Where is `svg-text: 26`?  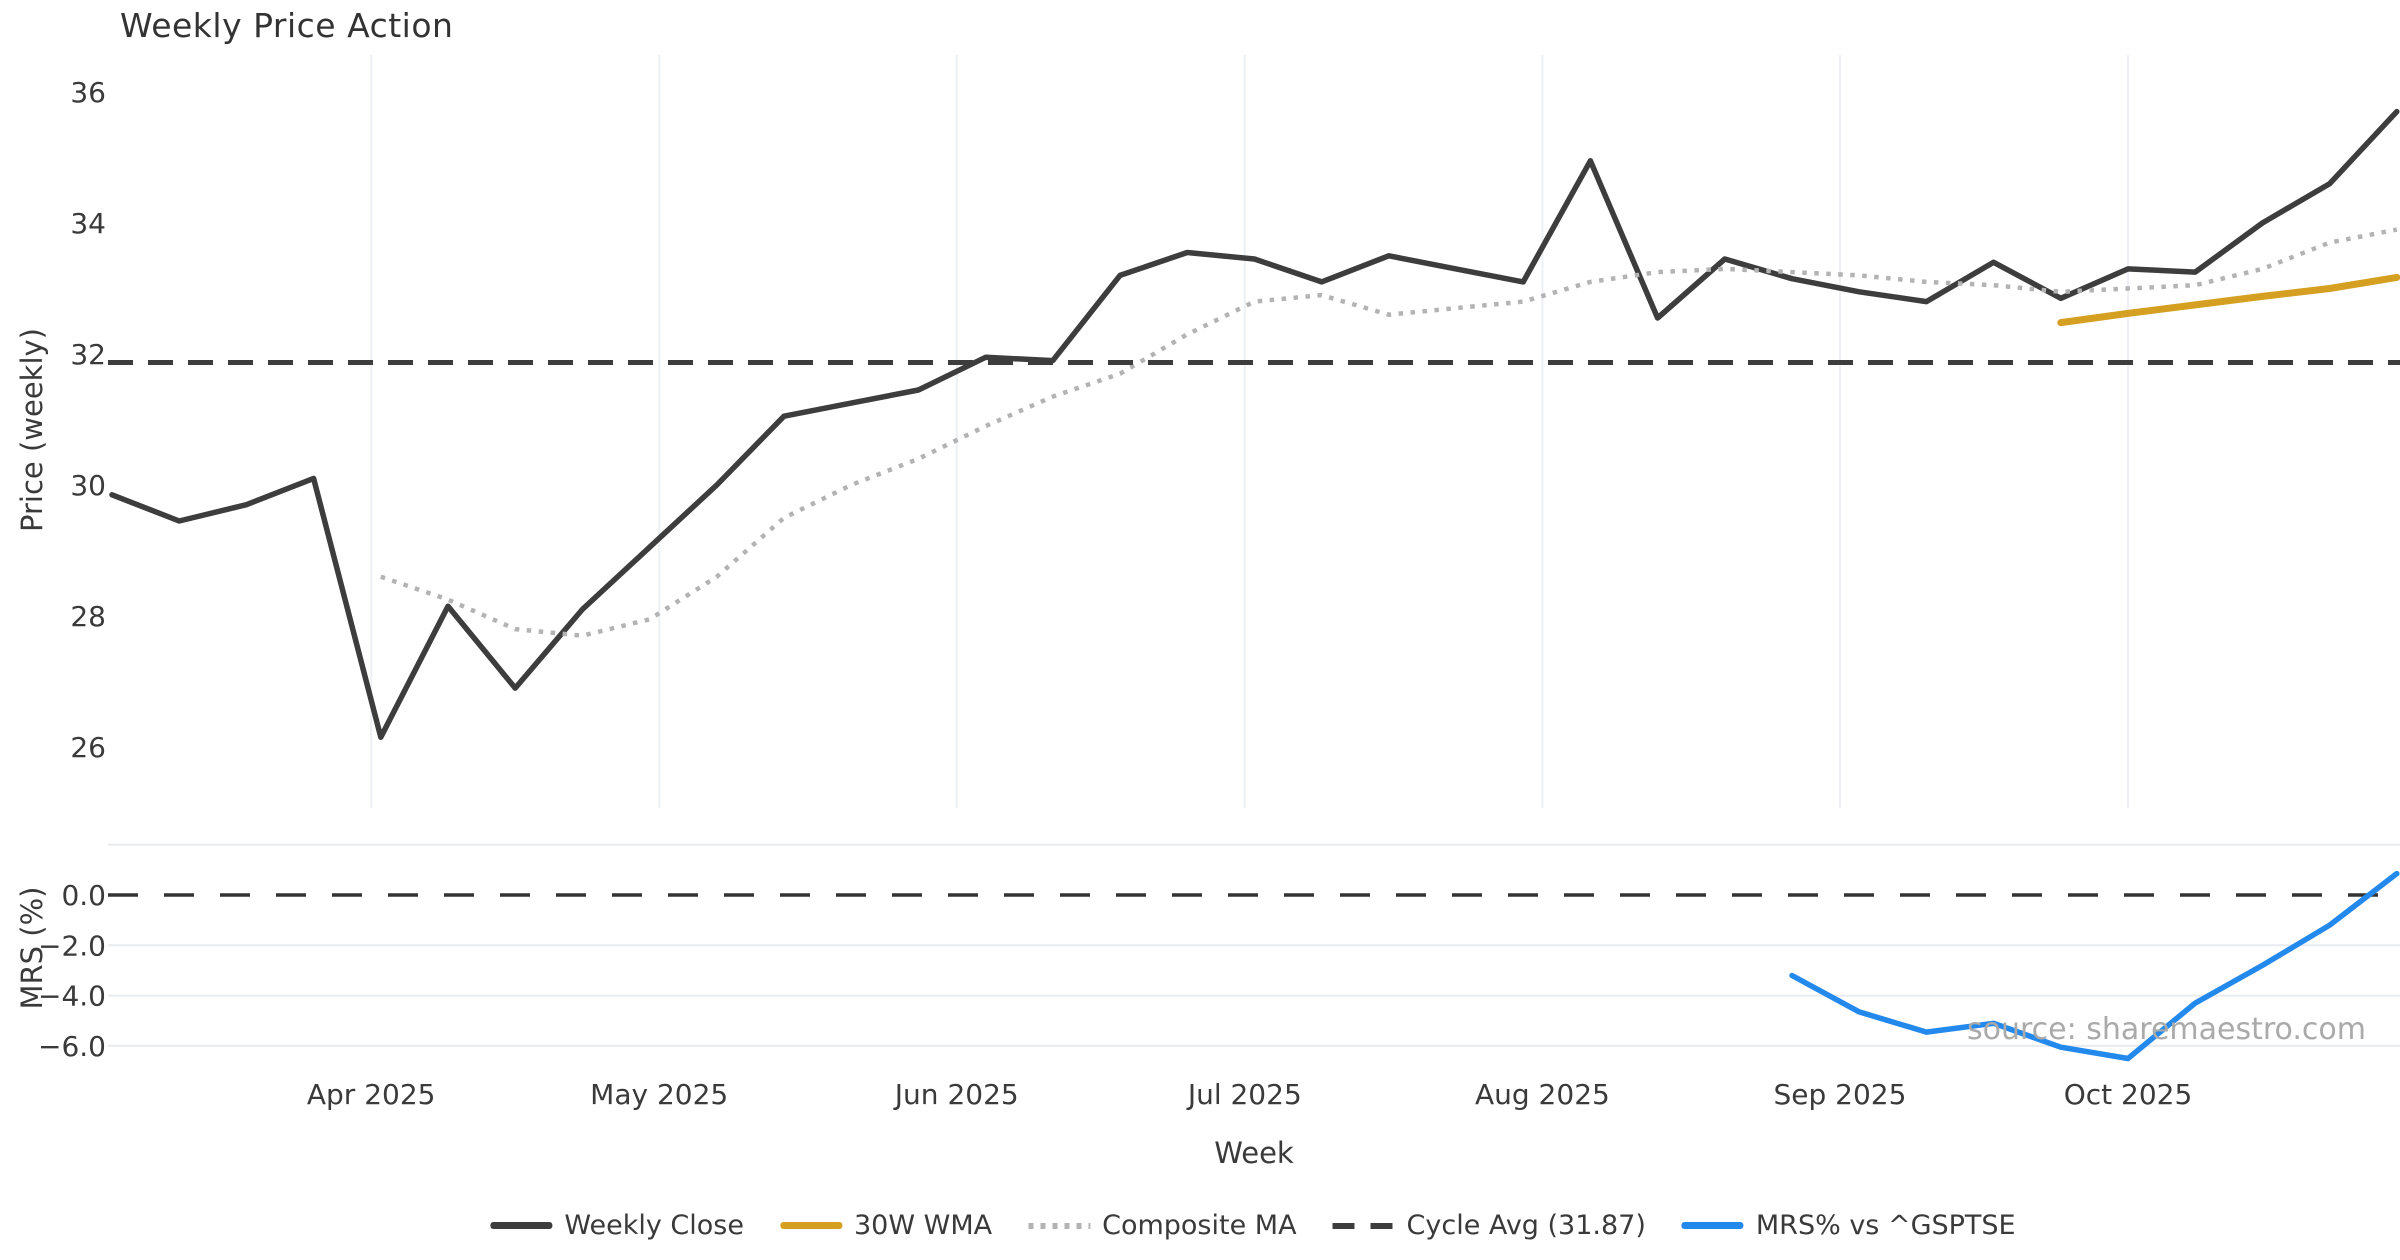 svg-text: 26 is located at coordinates (88, 747).